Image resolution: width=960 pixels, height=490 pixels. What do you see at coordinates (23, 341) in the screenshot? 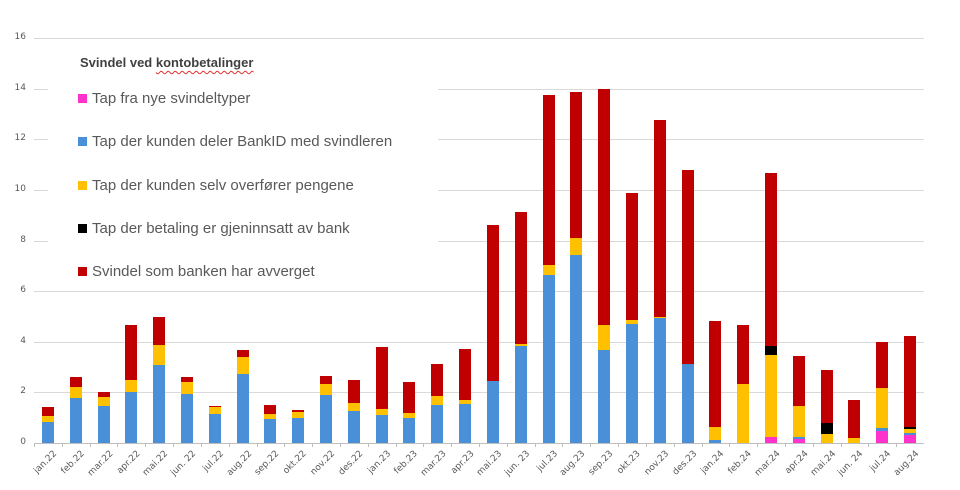
I see `y-tick-label: 4` at bounding box center [23, 341].